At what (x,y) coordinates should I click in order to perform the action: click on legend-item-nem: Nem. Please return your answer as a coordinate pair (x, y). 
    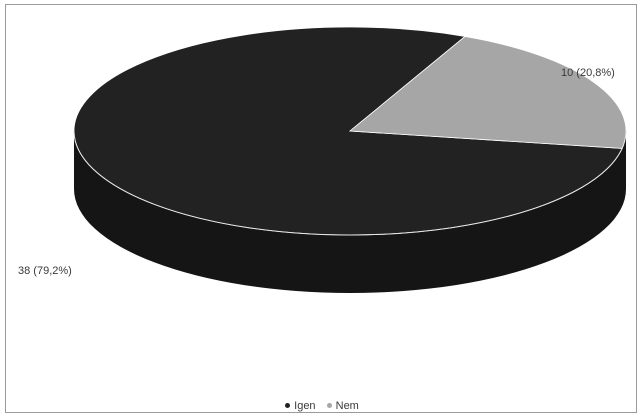
    Looking at the image, I should click on (342, 405).